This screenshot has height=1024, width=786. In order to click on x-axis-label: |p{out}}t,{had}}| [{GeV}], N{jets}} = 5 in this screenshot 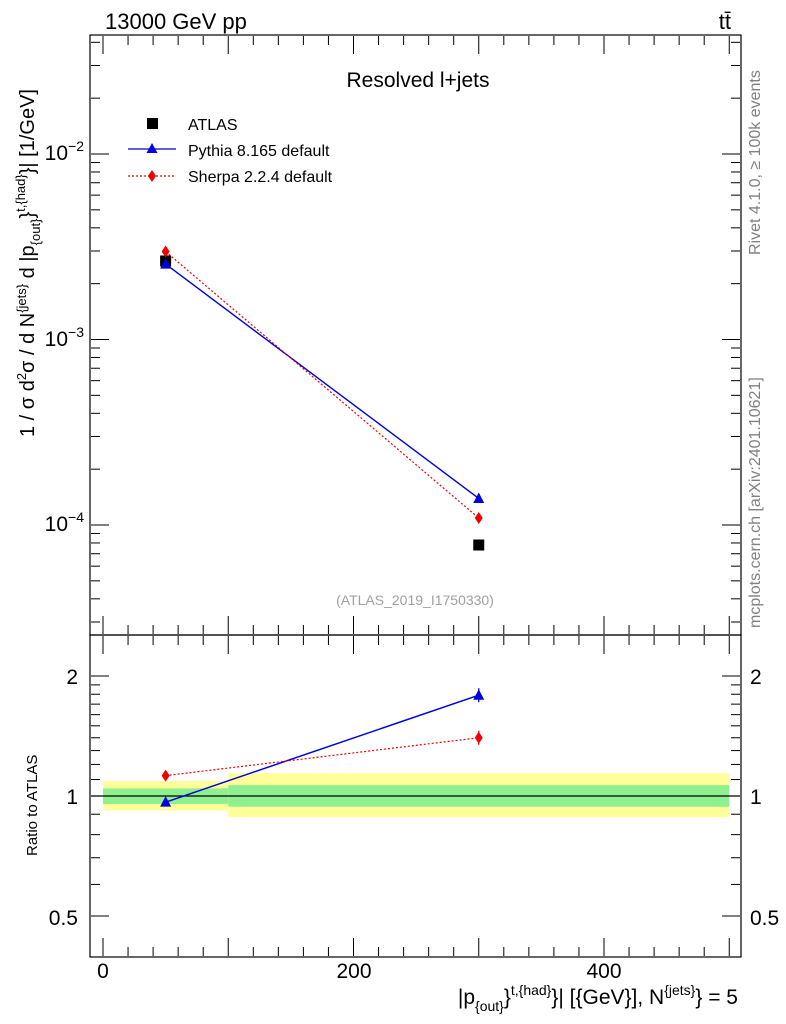, I will do `click(598, 998)`.